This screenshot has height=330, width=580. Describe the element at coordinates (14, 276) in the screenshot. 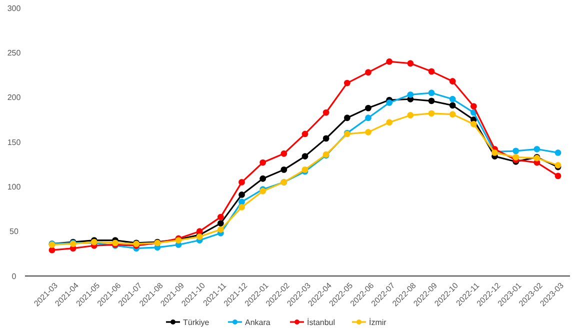

I see `y-tick-label: 0` at that location.